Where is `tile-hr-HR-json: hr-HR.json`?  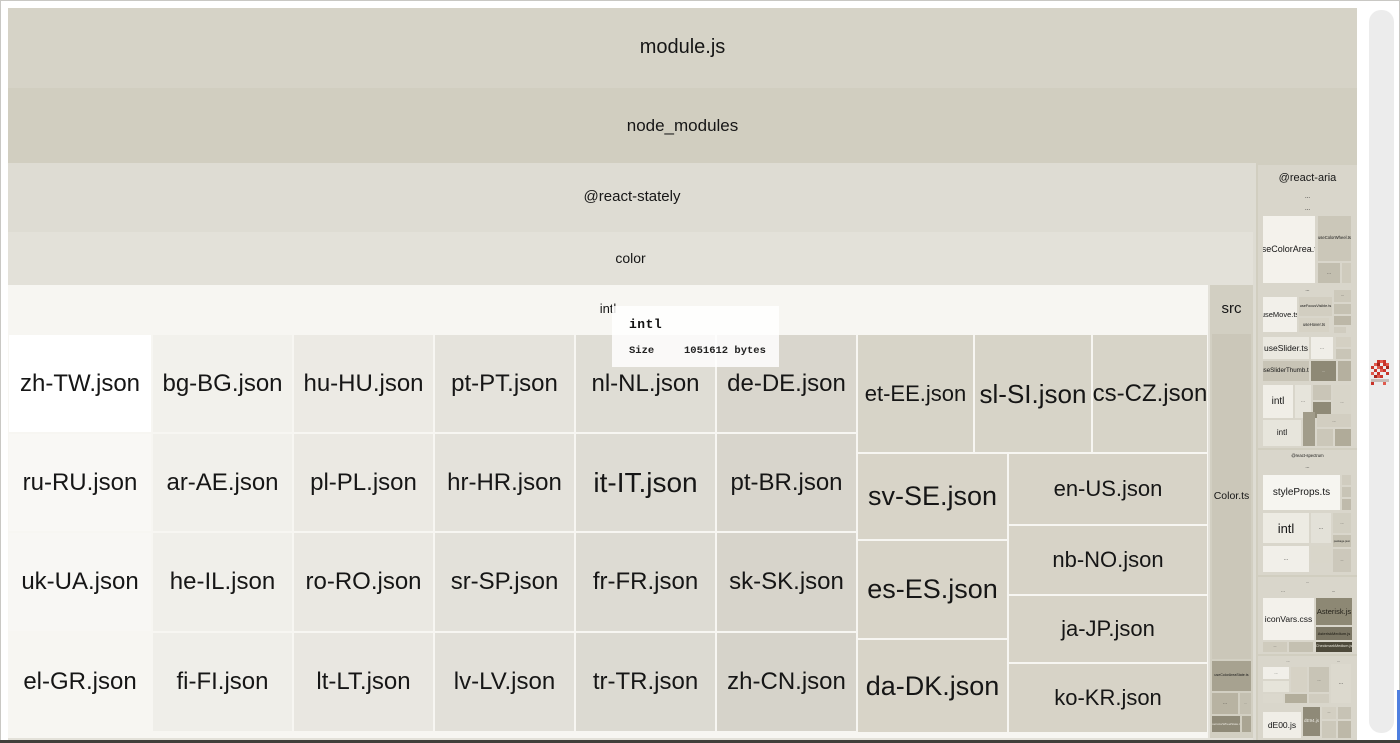 tile-hr-HR-json: hr-HR.json is located at coordinates (504, 482).